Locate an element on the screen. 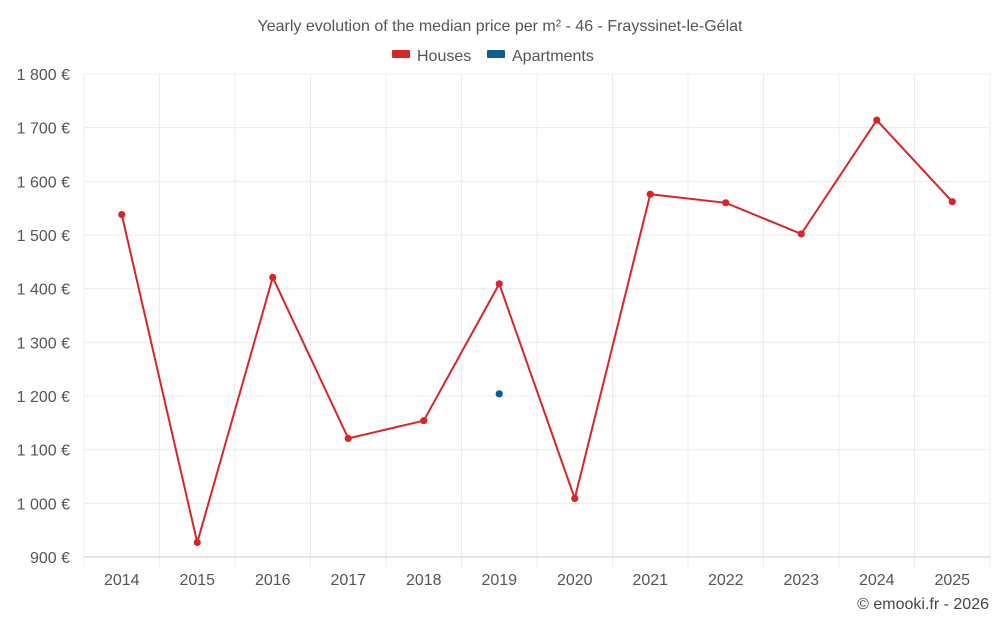  y-tick-label: 1 500 € is located at coordinates (43, 236).